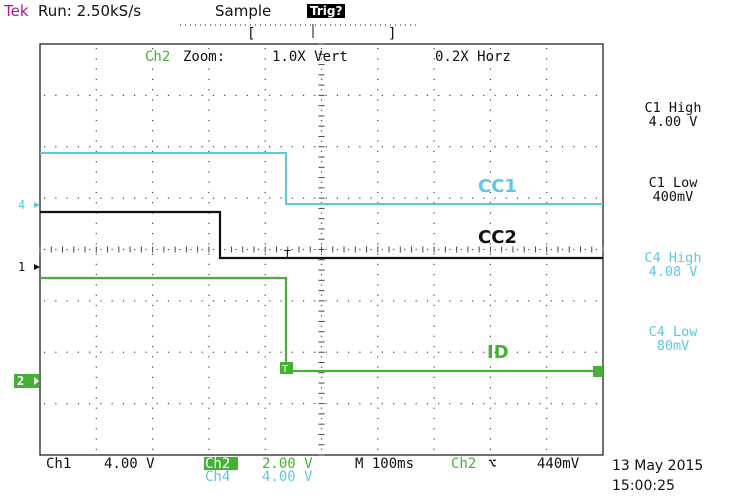 The width and height of the screenshot is (729, 501). Describe the element at coordinates (59, 464) in the screenshot. I see `ch1-name: Ch1` at that location.